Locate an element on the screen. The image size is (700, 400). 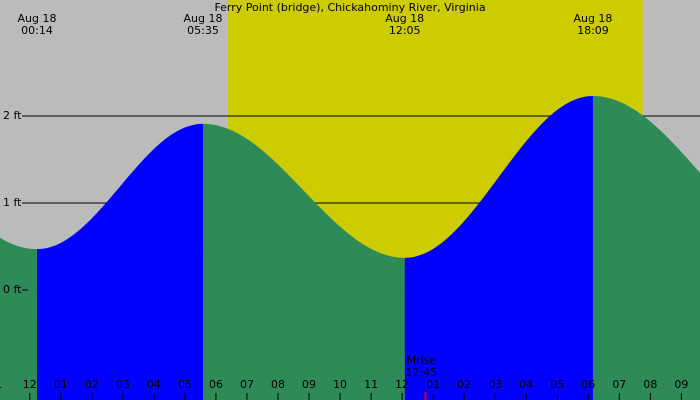
moonrise-time: 12:45 is located at coordinates (422, 372).